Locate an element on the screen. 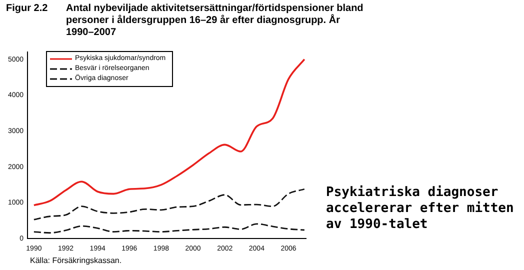  text: Figur 2.2 is located at coordinates (27, 8).